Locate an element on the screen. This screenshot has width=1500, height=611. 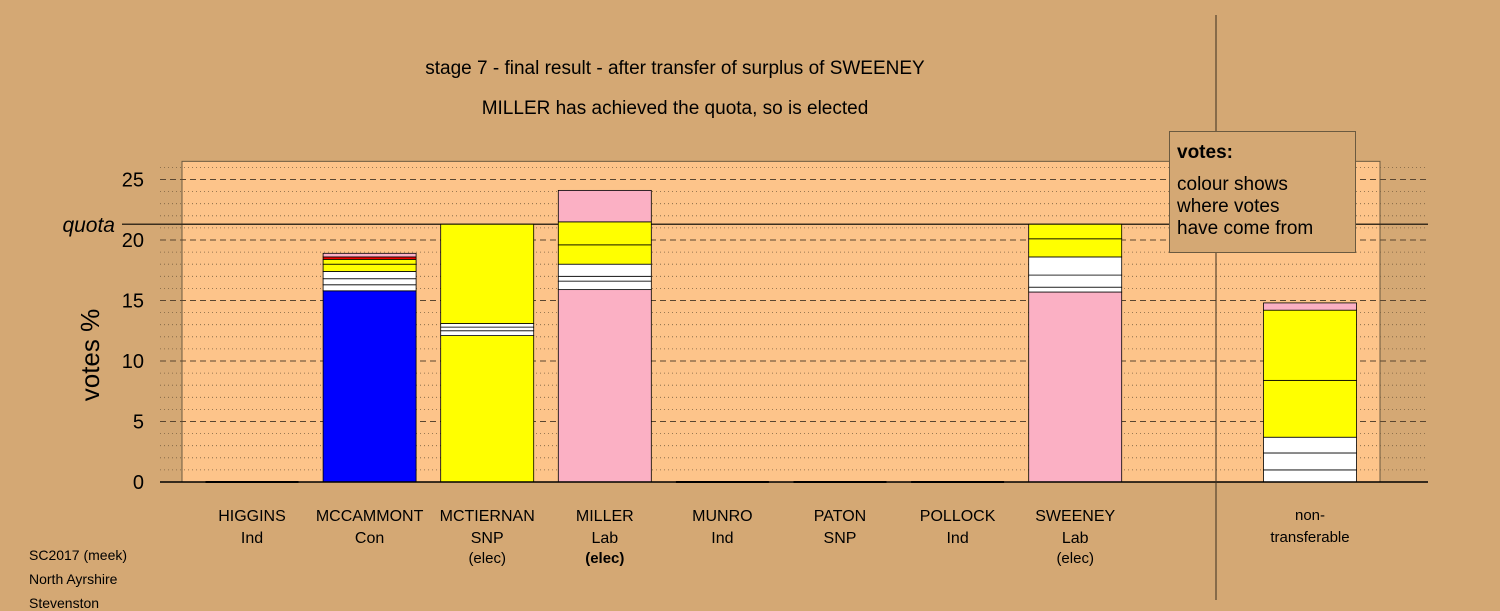
non-transferable-label: transferable is located at coordinates (1309, 537).